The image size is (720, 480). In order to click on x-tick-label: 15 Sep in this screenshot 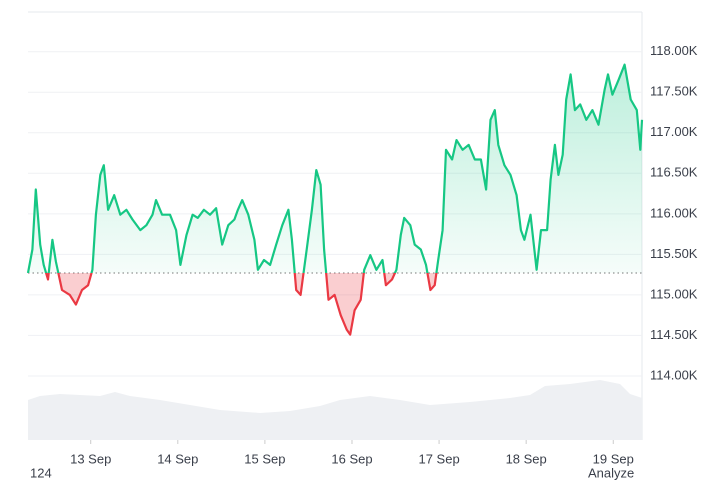, I will do `click(264, 458)`.